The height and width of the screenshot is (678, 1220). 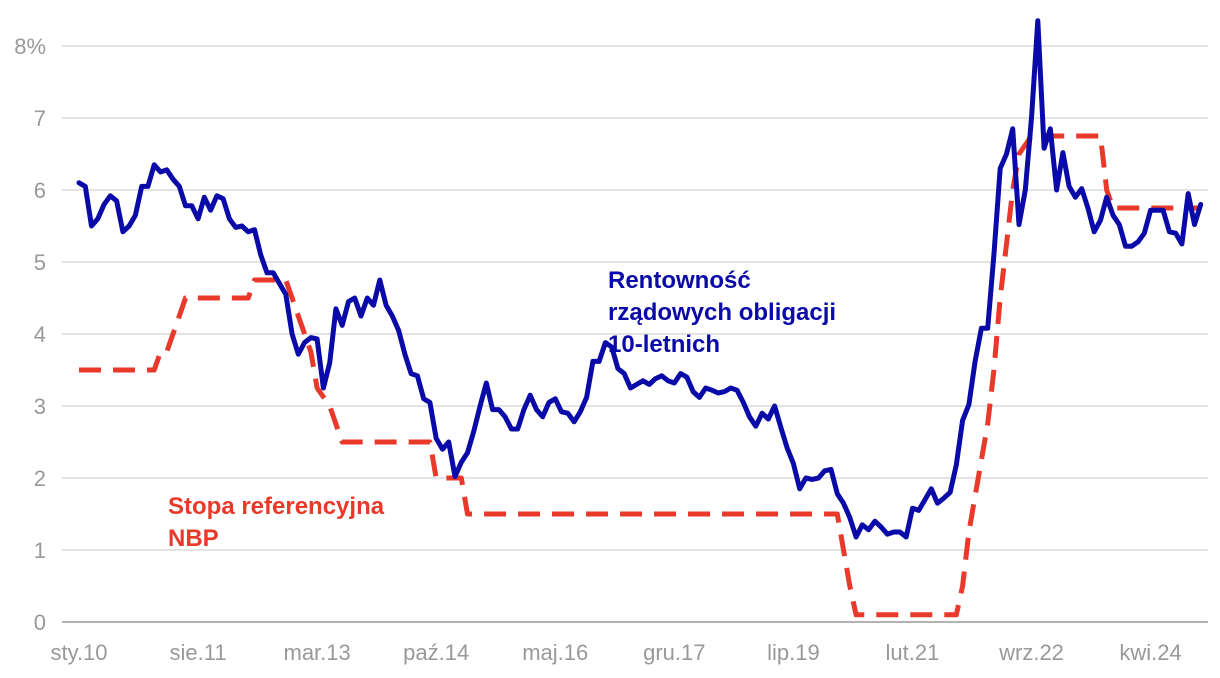 What do you see at coordinates (279, 522) in the screenshot?
I see `reference-rate-annotation: Stopa referencyjna NBP` at bounding box center [279, 522].